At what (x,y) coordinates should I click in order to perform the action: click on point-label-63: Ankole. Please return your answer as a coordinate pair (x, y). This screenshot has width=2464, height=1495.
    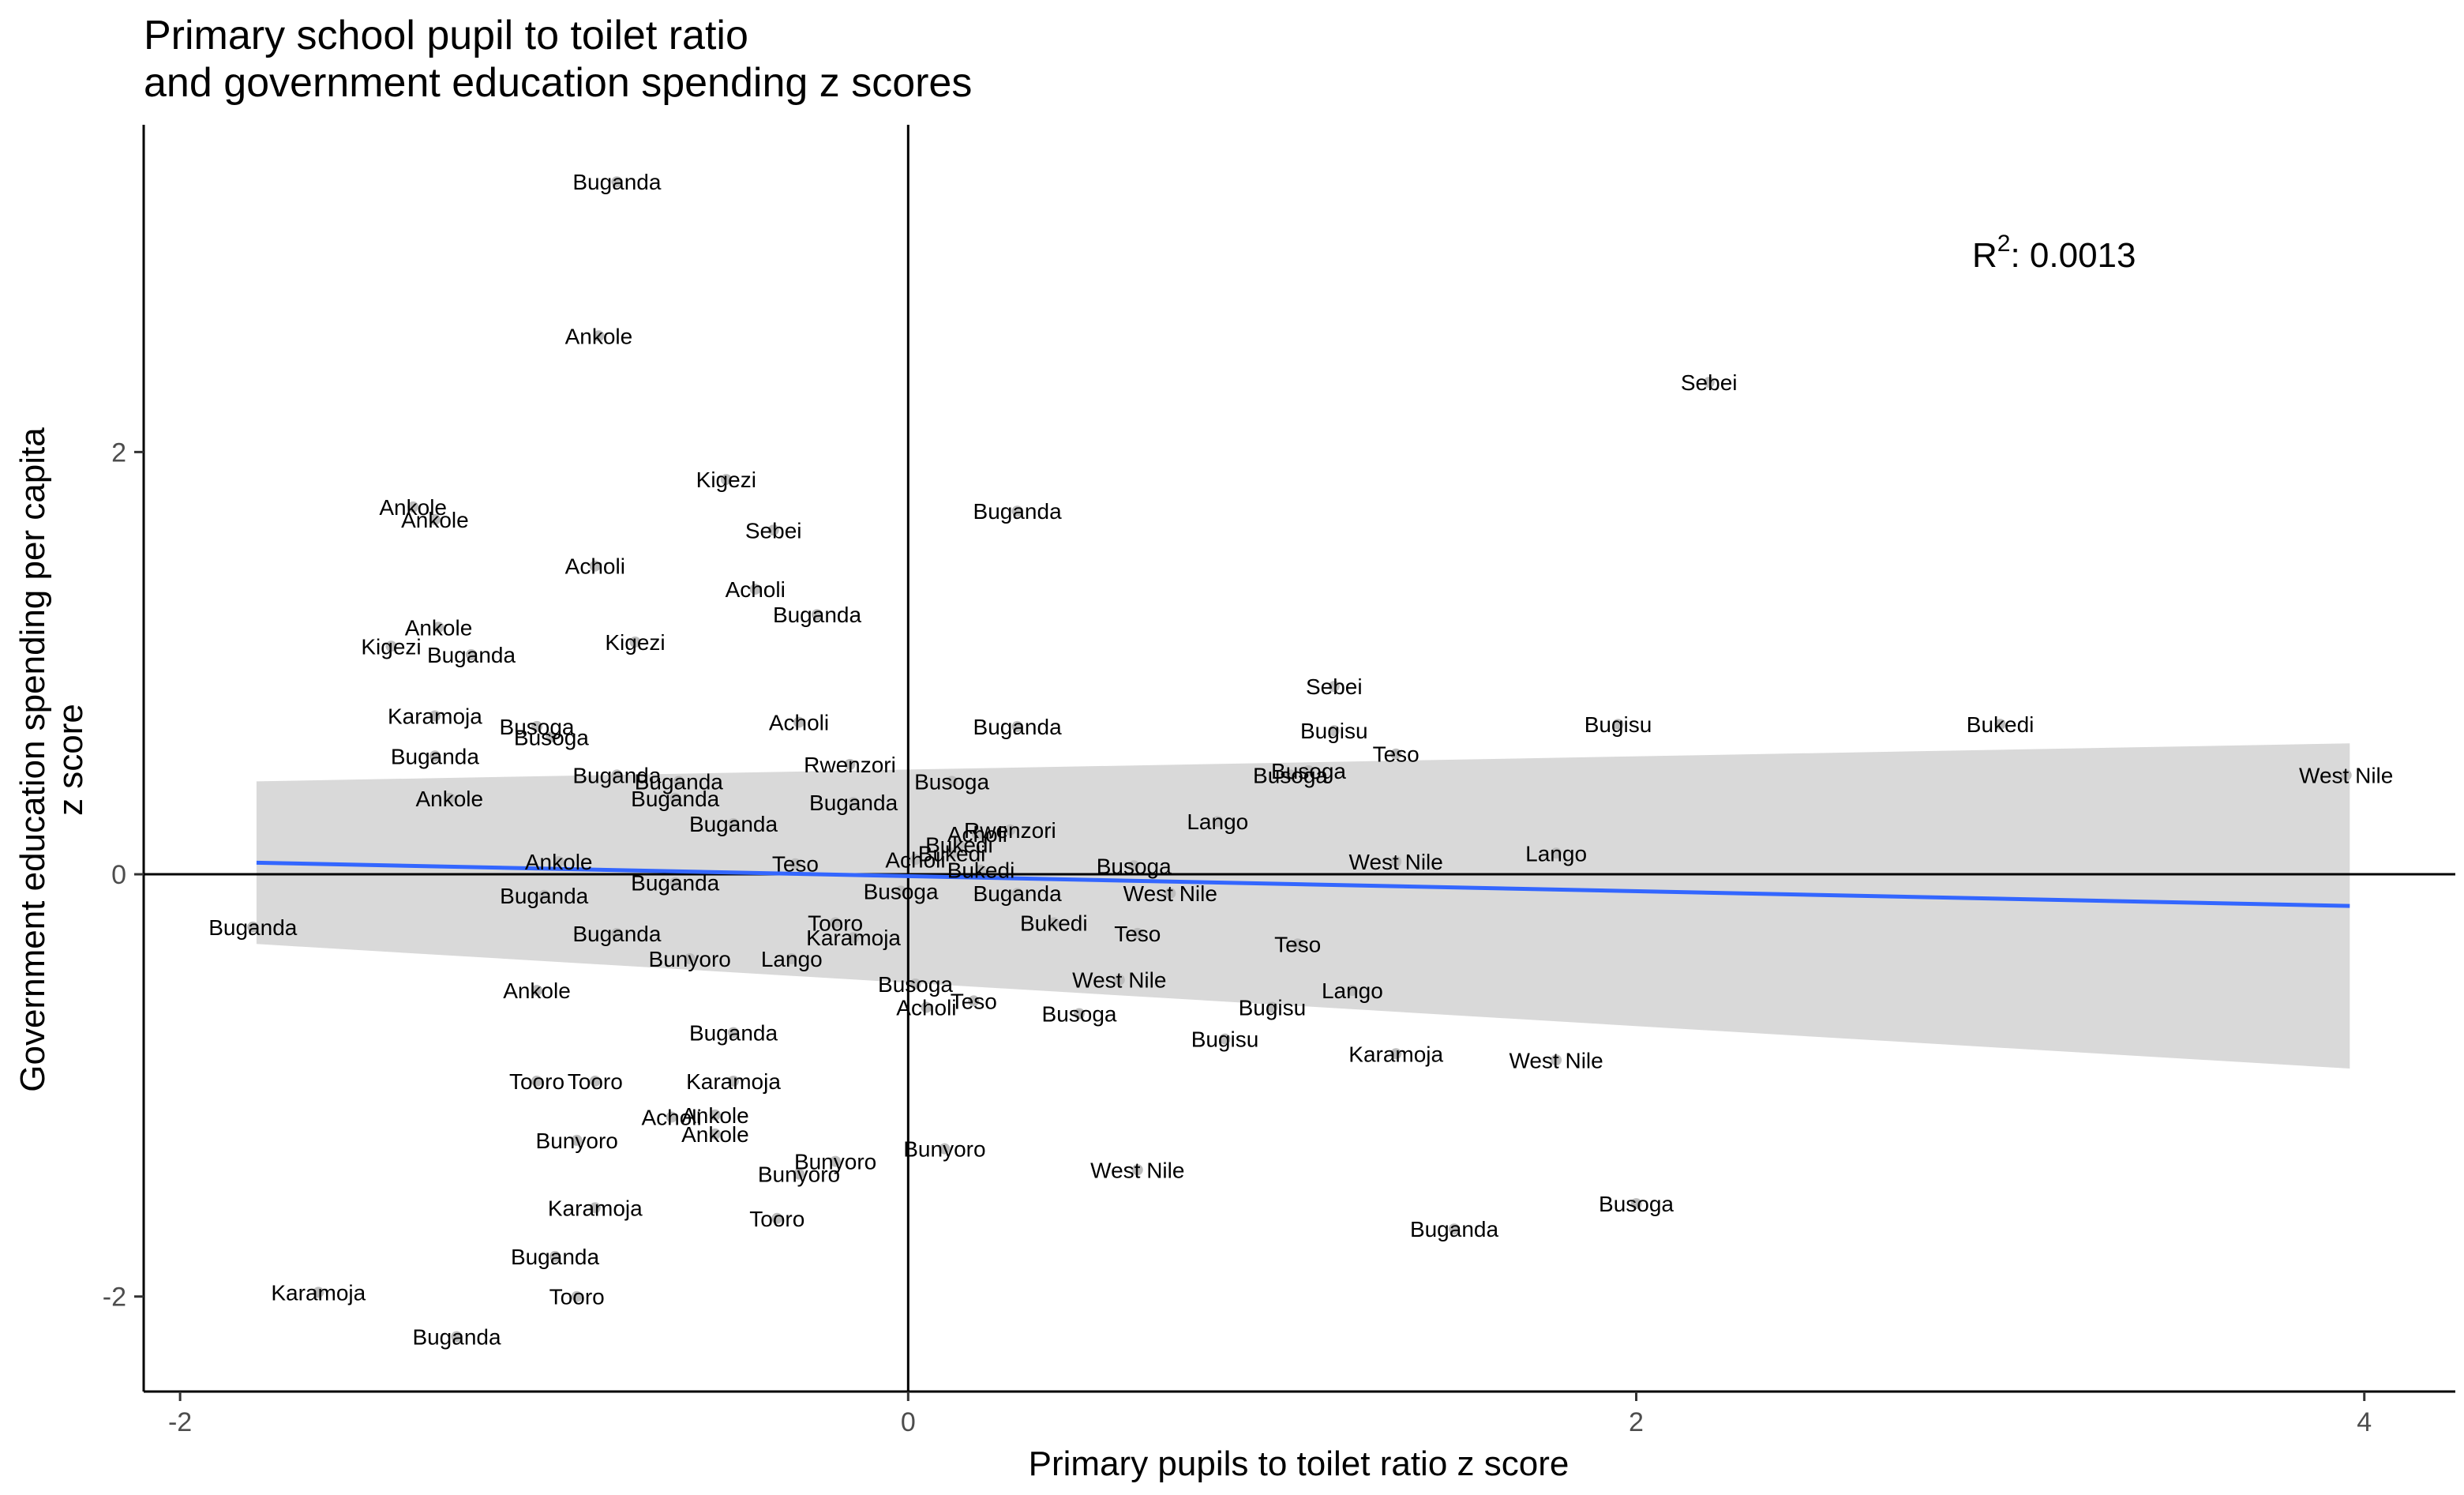
    Looking at the image, I should click on (537, 991).